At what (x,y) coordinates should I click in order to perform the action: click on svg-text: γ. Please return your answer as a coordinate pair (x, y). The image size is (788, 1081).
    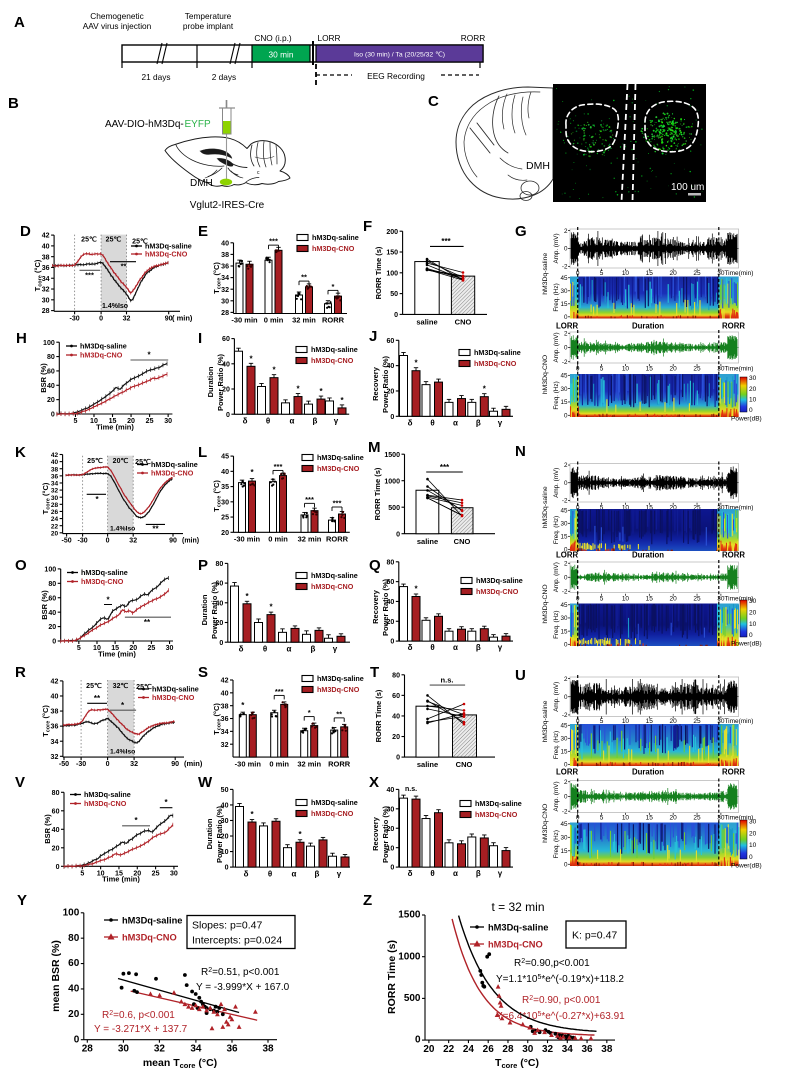
    Looking at the image, I should click on (500, 873).